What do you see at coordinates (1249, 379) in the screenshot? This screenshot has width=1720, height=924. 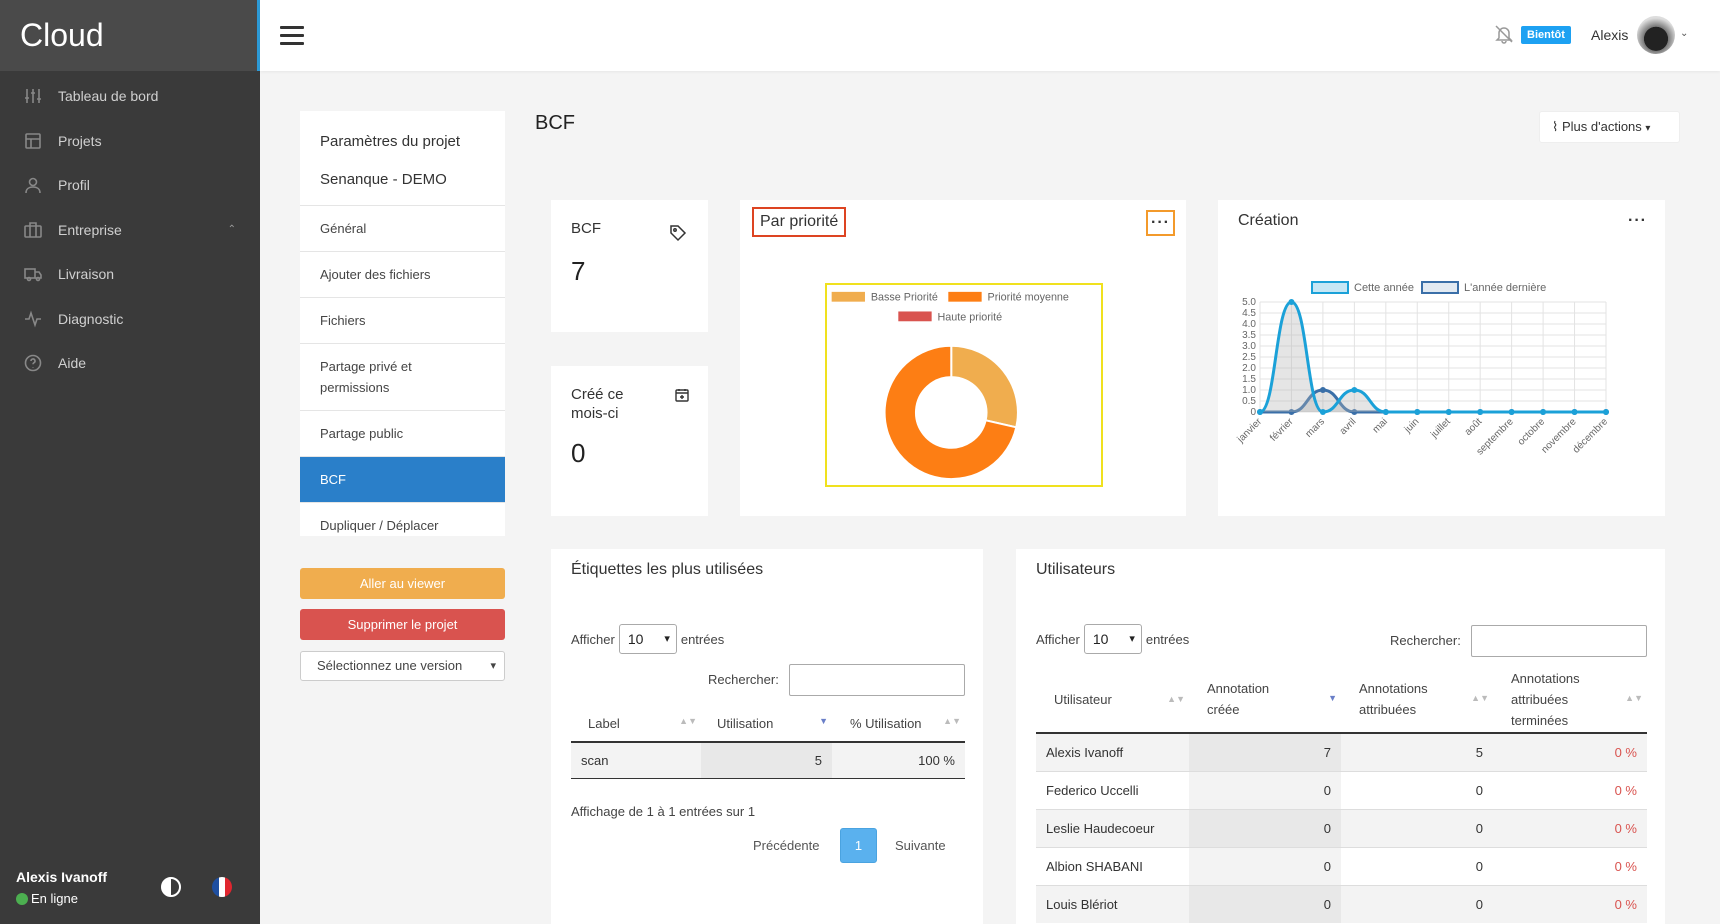 I see `y-tick-label: 1.5` at bounding box center [1249, 379].